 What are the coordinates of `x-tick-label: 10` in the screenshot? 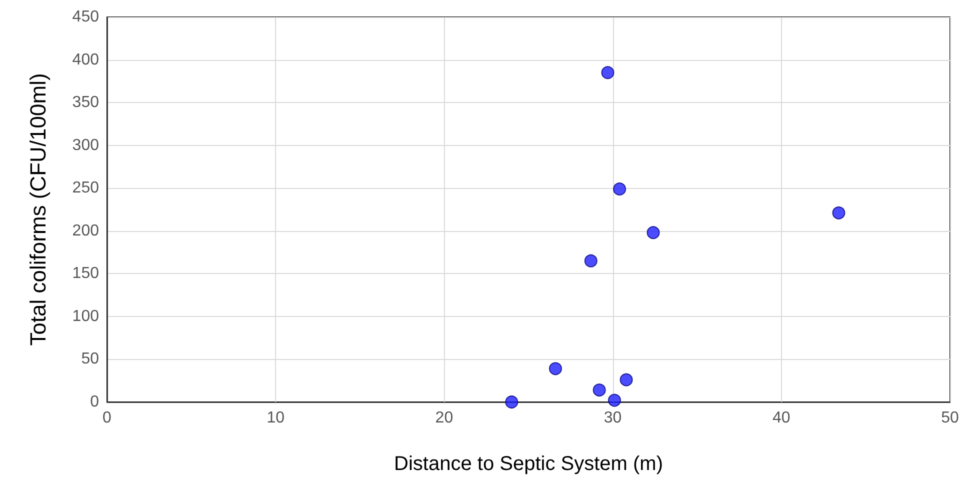 It's located at (275, 418).